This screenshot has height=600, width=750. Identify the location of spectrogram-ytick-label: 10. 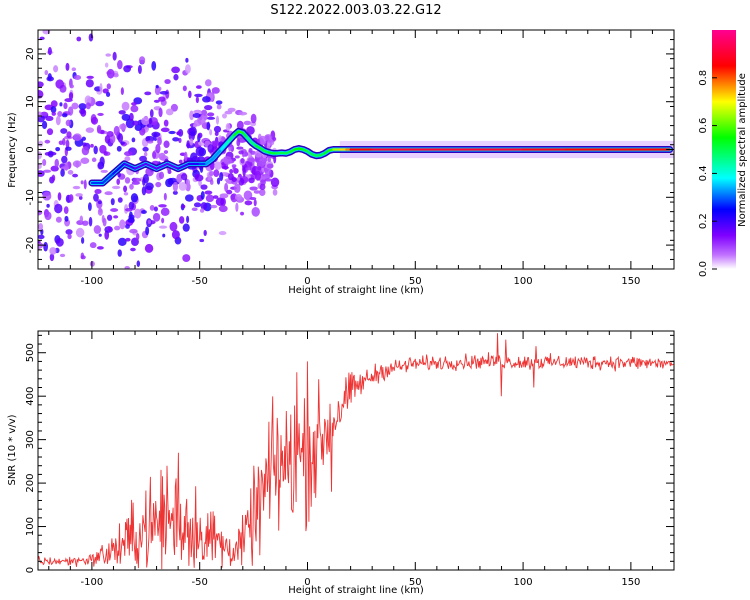
(30, 101).